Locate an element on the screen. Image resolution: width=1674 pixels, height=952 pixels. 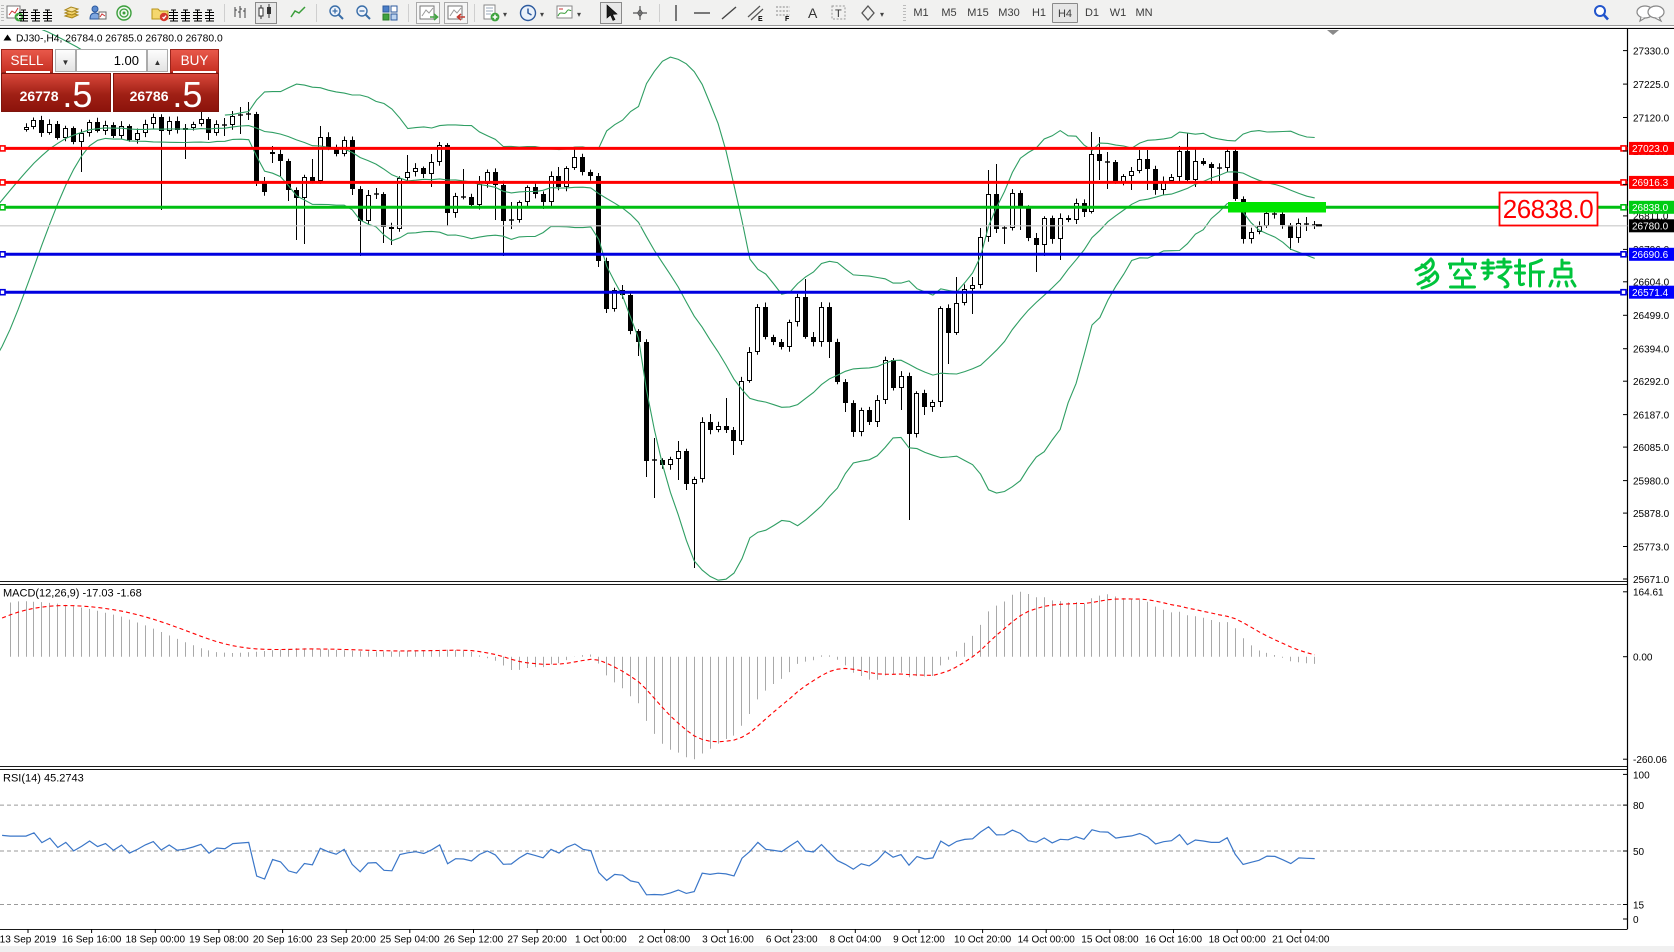
svg-text: 14 Oct 00:00 is located at coordinates (1047, 940).